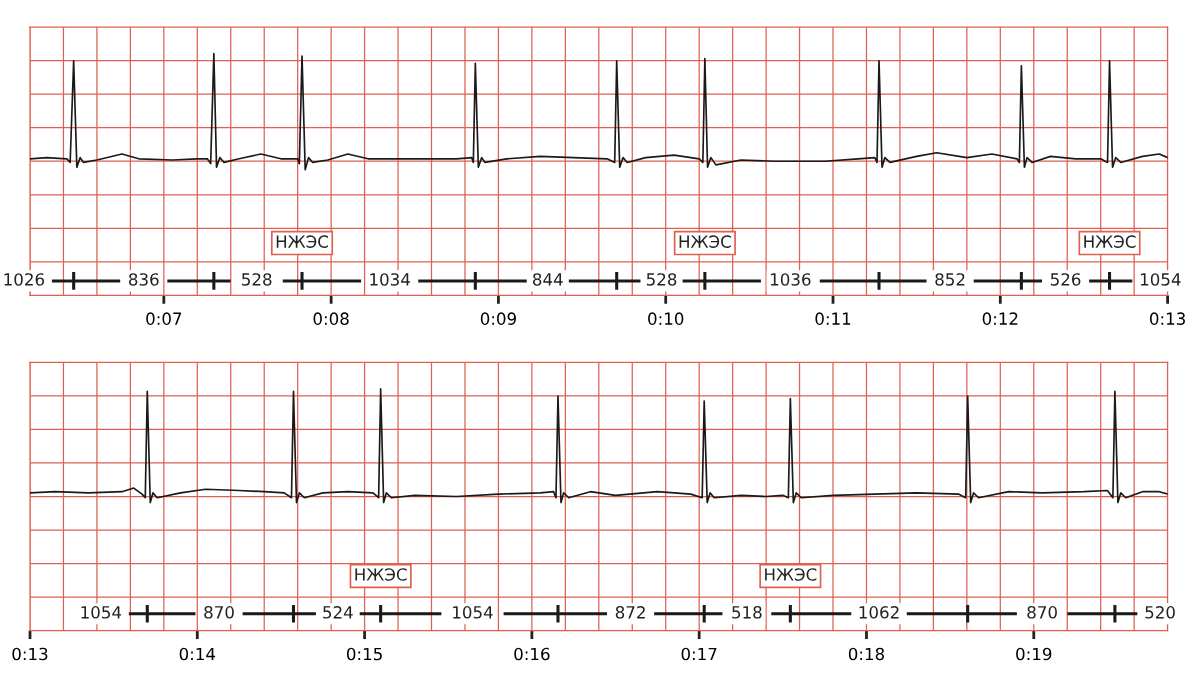  Describe the element at coordinates (1034, 654) in the screenshot. I see `x-tick-label: 0:19` at that location.